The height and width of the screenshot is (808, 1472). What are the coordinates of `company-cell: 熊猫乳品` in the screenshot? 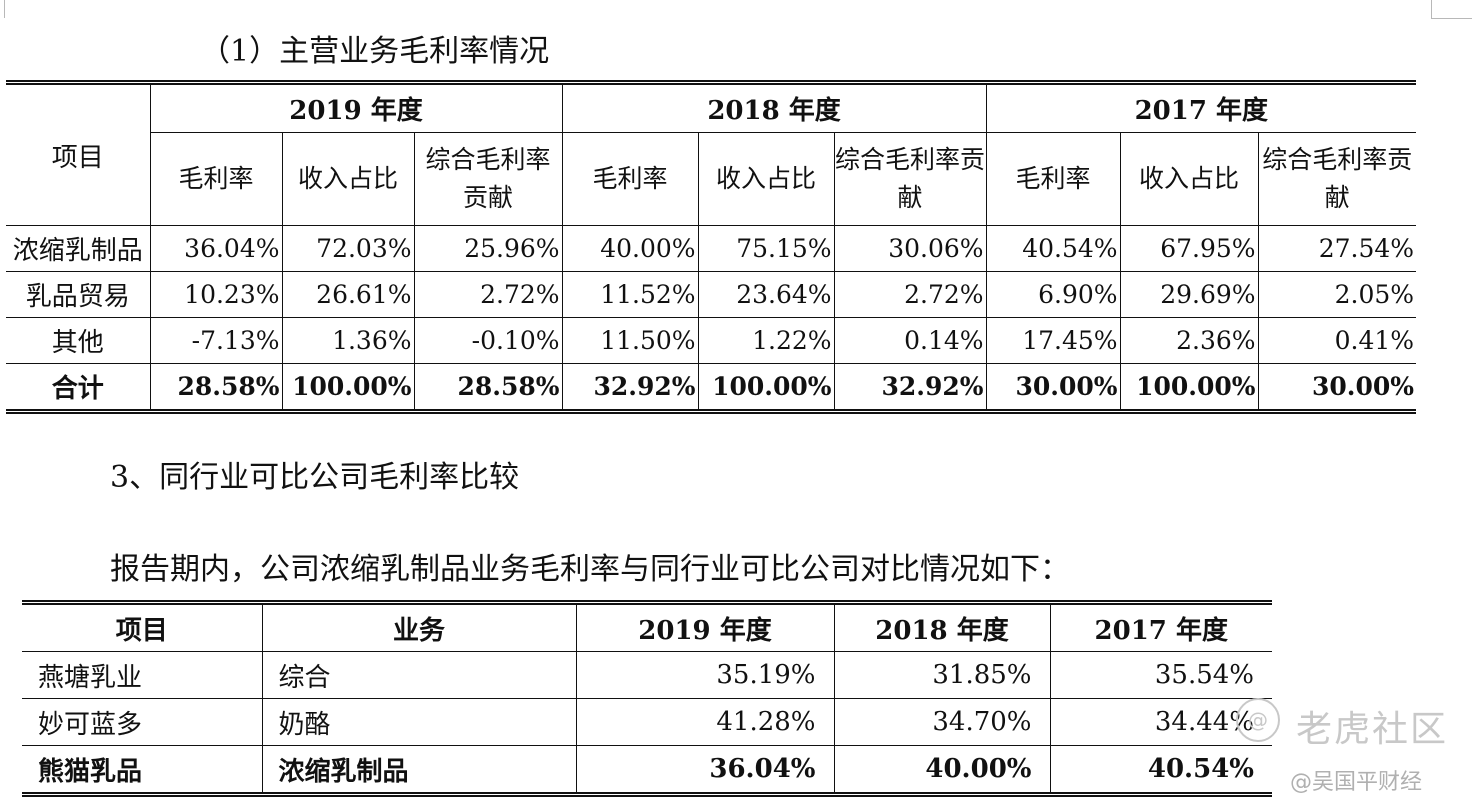 It's located at (142, 770).